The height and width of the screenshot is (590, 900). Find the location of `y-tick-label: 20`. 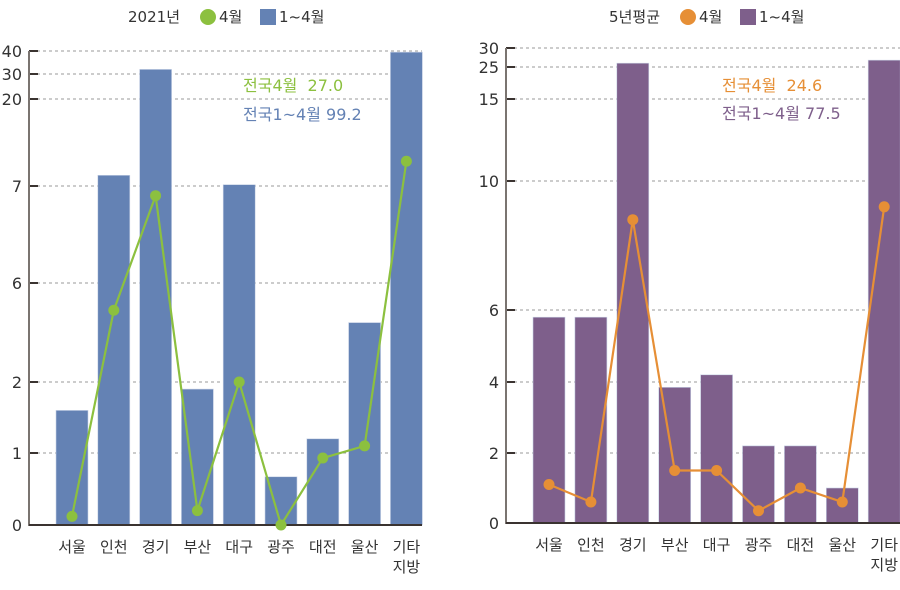

y-tick-label: 20 is located at coordinates (12, 99).